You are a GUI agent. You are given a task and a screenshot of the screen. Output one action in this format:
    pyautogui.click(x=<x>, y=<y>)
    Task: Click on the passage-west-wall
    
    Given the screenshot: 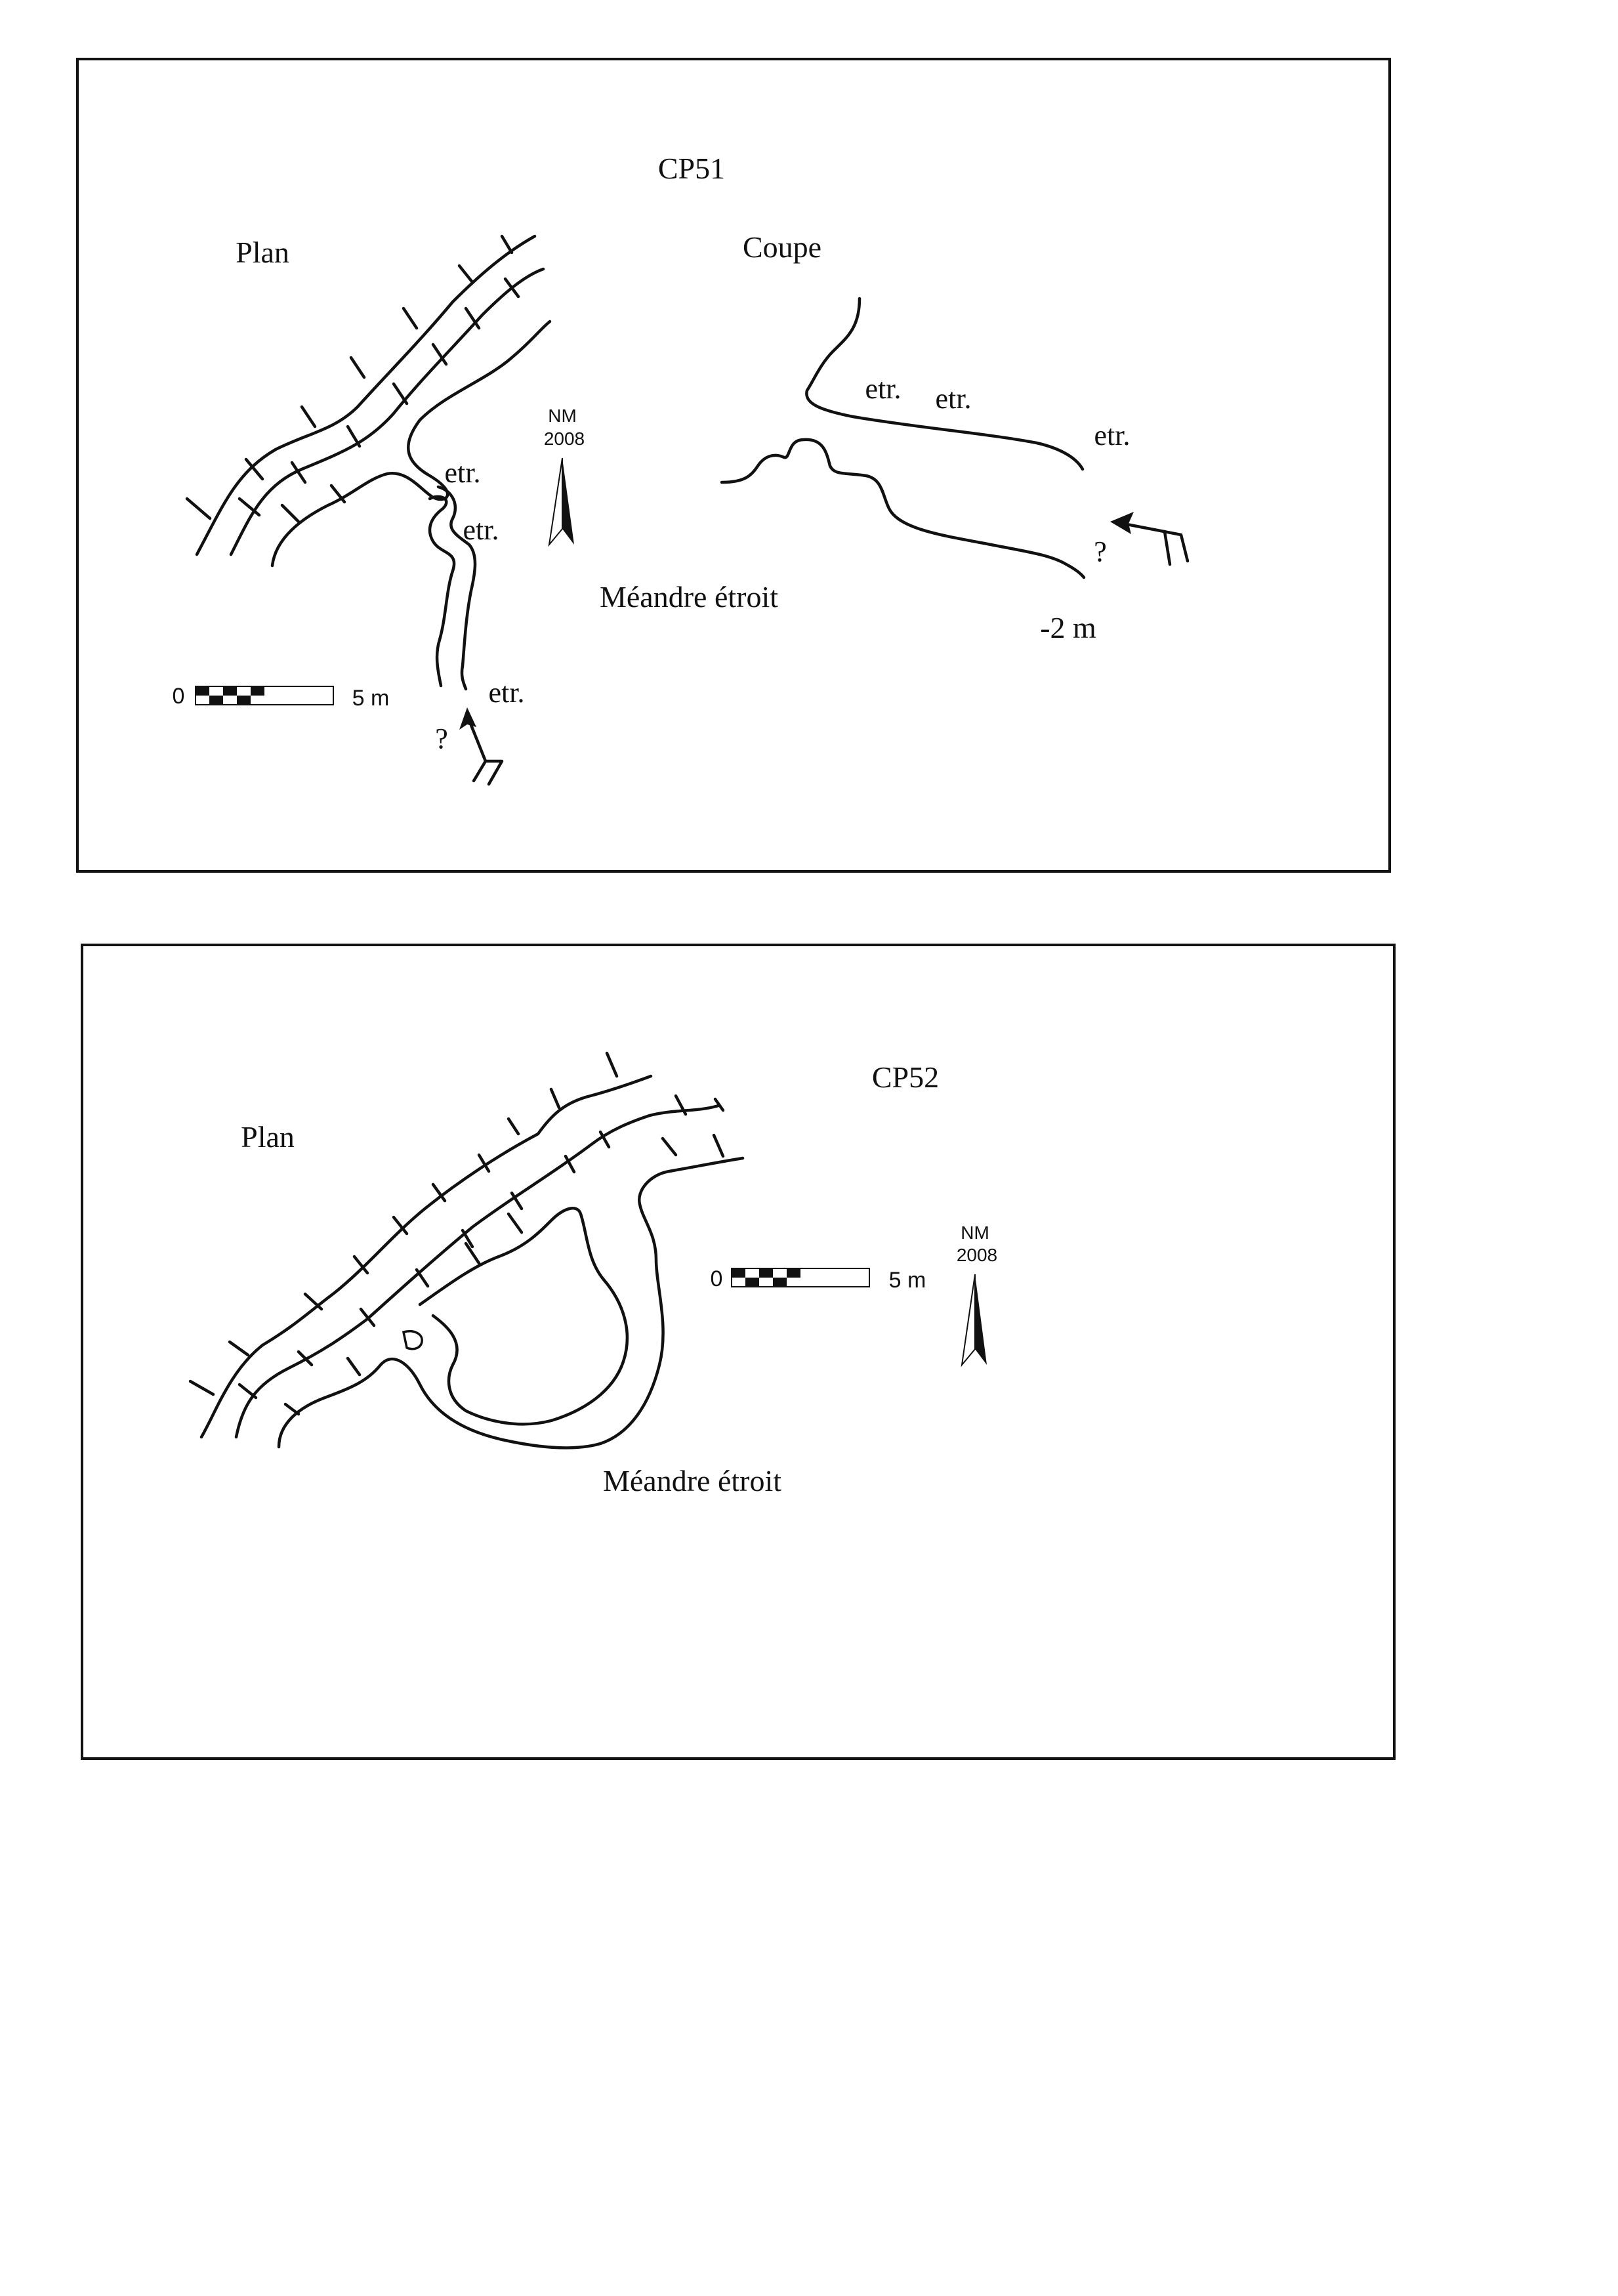 What is the action you would take?
    pyautogui.click(x=442, y=591)
    